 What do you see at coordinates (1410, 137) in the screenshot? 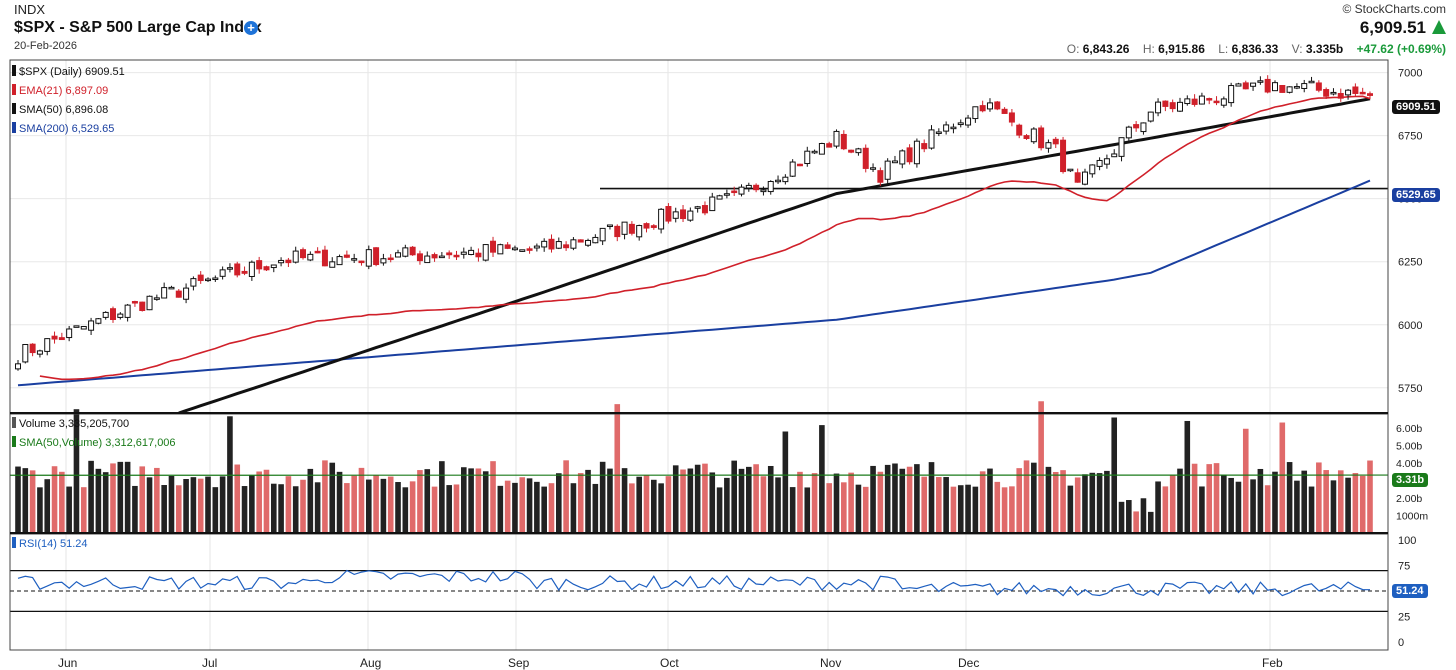
I see `price-tick-label: 6750` at bounding box center [1410, 137].